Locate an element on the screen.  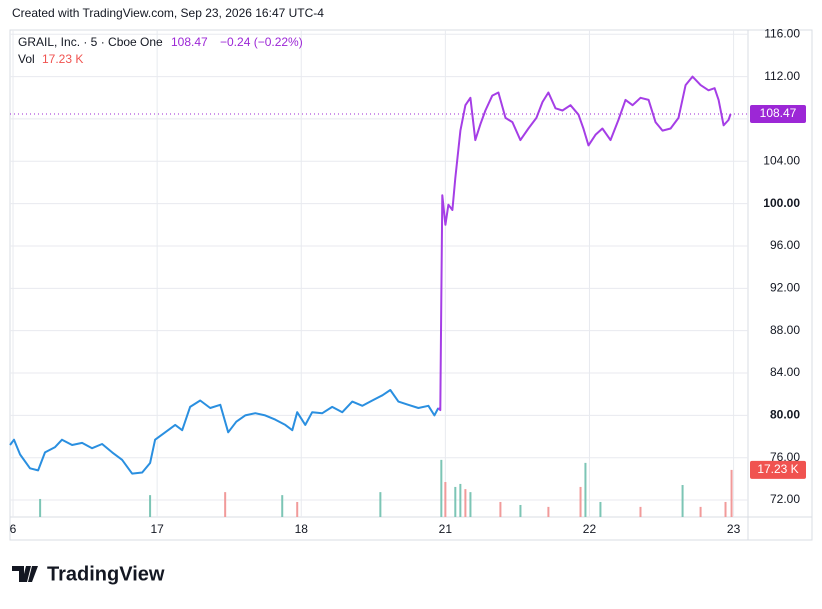
symbol: GRAIL, Inc. · 5 · Cboe One is located at coordinates (90, 42).